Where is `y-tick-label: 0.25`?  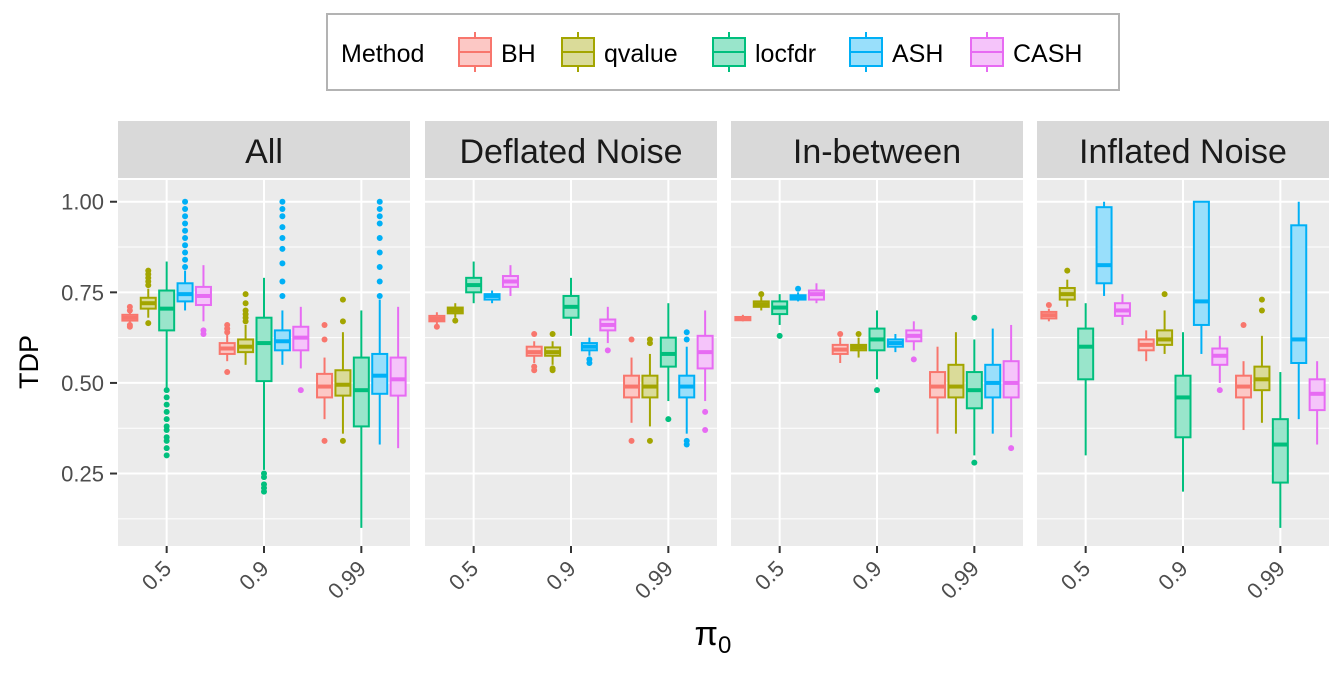 y-tick-label: 0.25 is located at coordinates (82, 474).